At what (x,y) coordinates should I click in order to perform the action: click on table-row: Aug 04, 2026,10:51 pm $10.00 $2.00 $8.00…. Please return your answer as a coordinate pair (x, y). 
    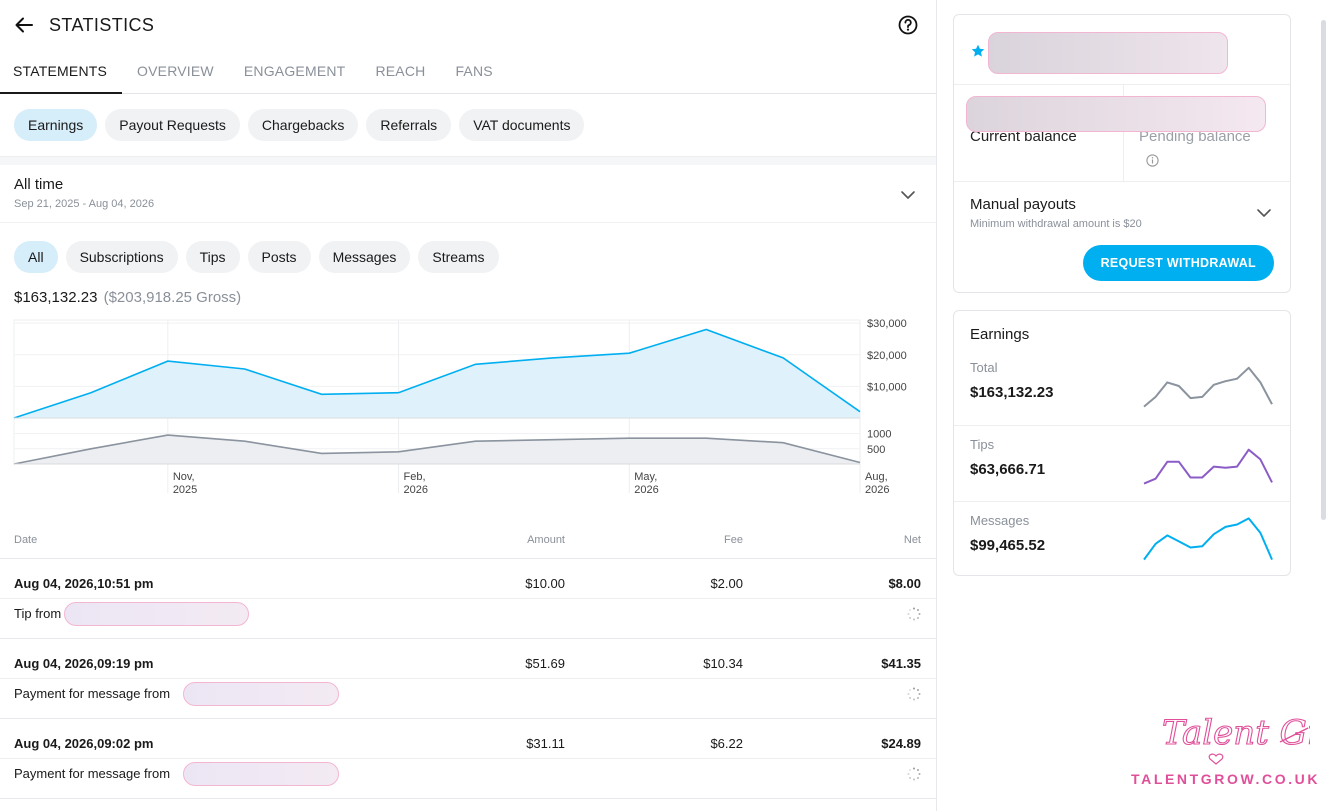
    Looking at the image, I should click on (468, 599).